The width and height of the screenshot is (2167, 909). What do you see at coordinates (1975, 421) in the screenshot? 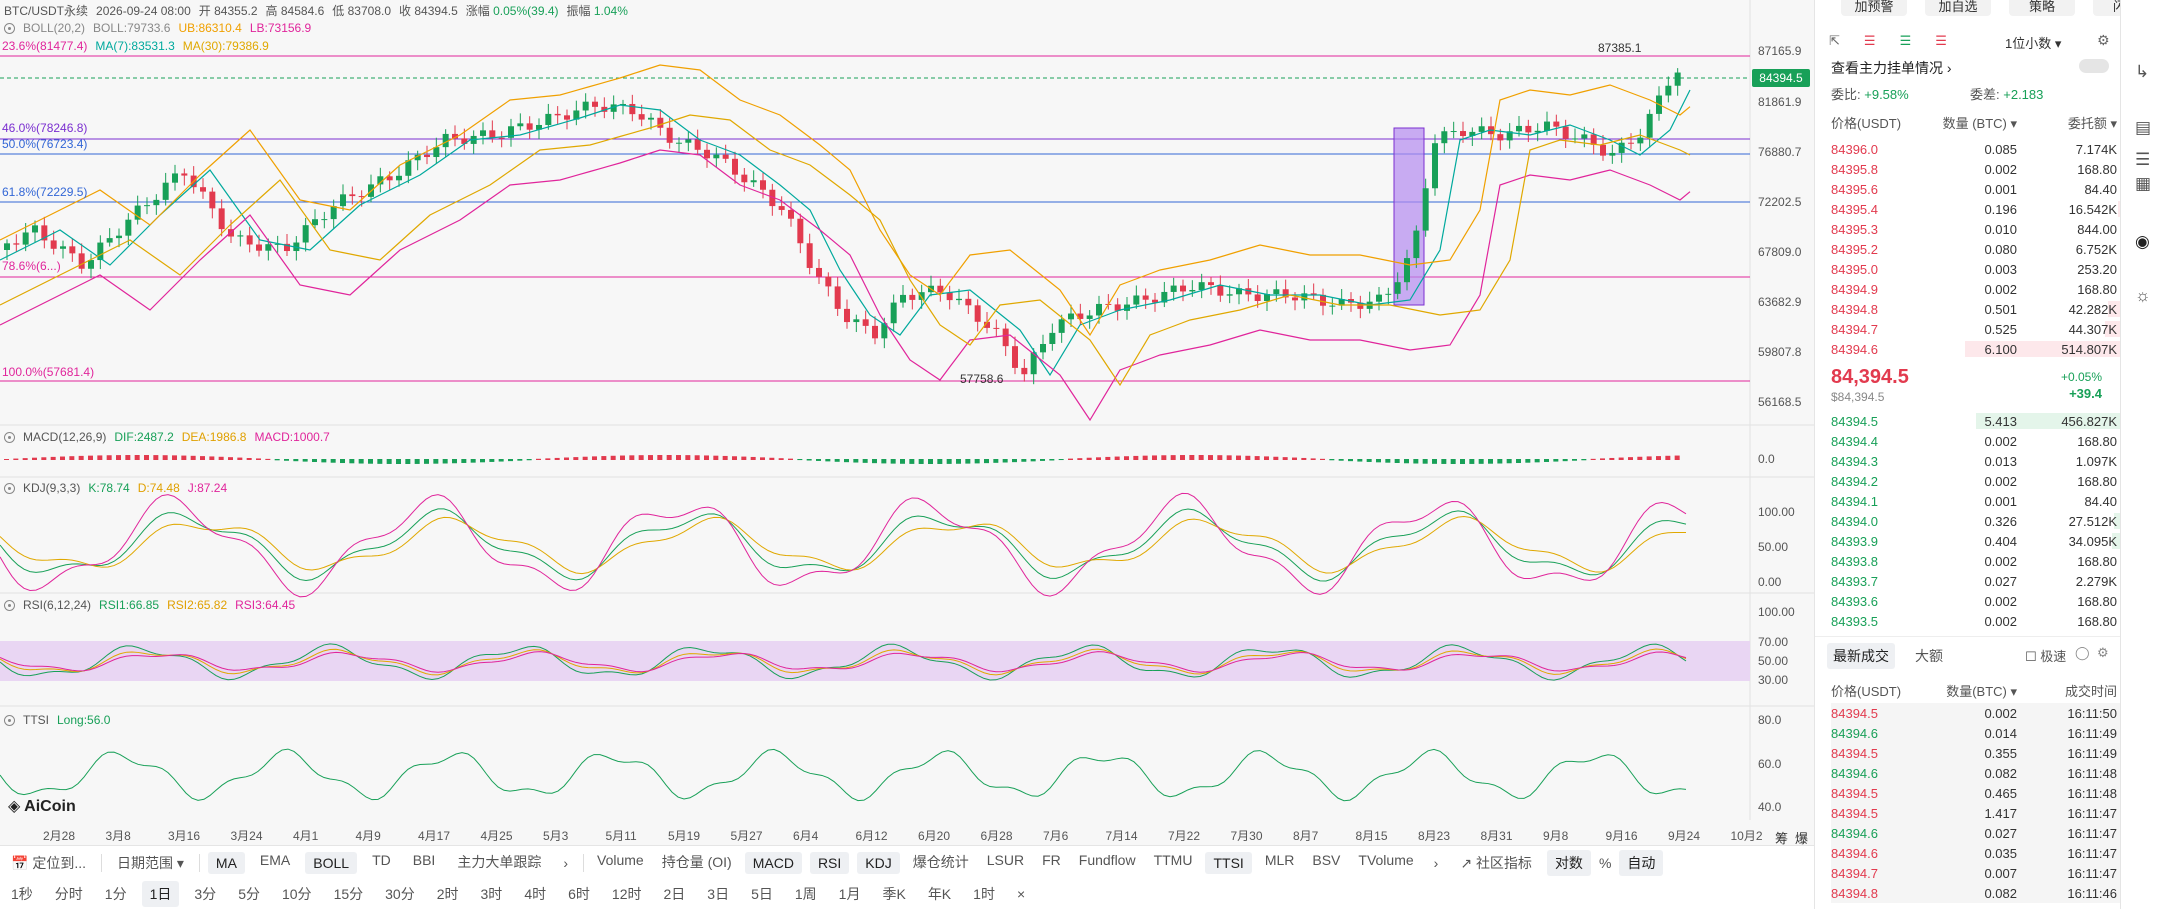
I see `bid-row: 84394.5 5.413 456.827K` at bounding box center [1975, 421].